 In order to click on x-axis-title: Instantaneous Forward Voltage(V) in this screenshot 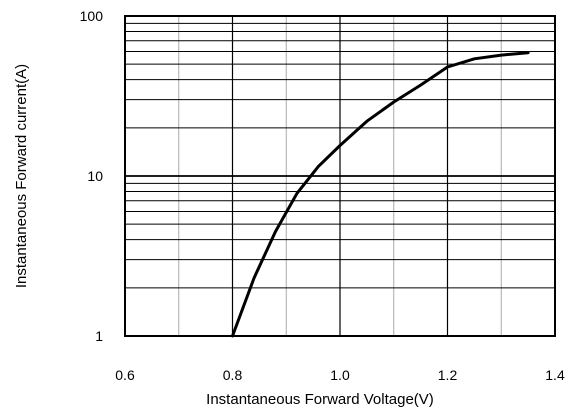, I will do `click(320, 399)`.